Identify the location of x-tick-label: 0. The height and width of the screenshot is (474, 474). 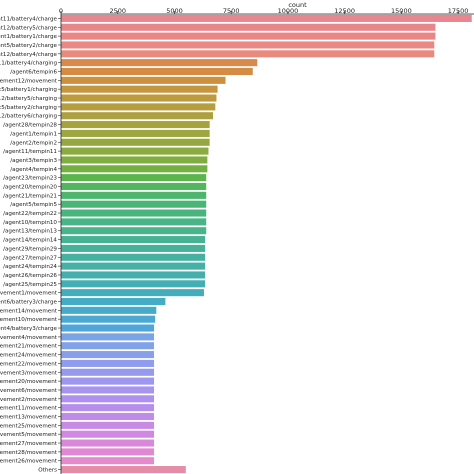
(61, 11).